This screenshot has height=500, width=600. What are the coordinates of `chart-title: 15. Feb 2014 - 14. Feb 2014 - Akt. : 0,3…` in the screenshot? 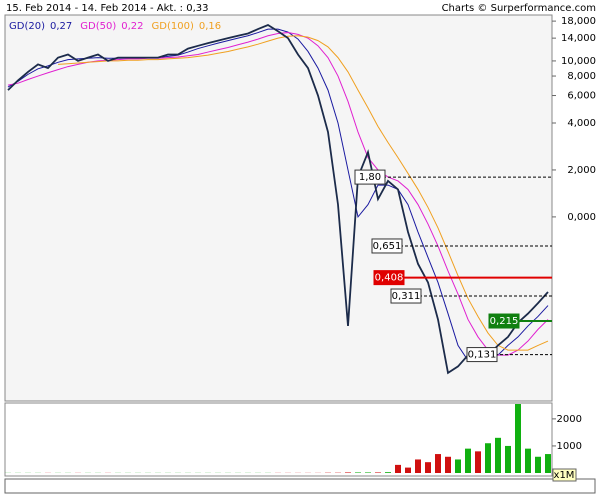 It's located at (107, 8).